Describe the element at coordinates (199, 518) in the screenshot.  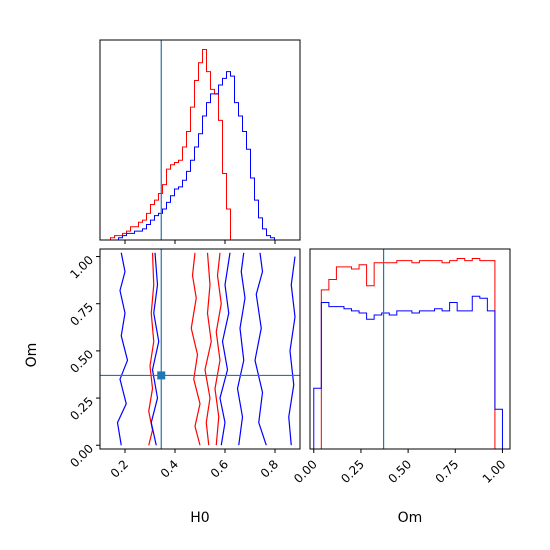
I see `x-axis-label-h0: H0` at that location.